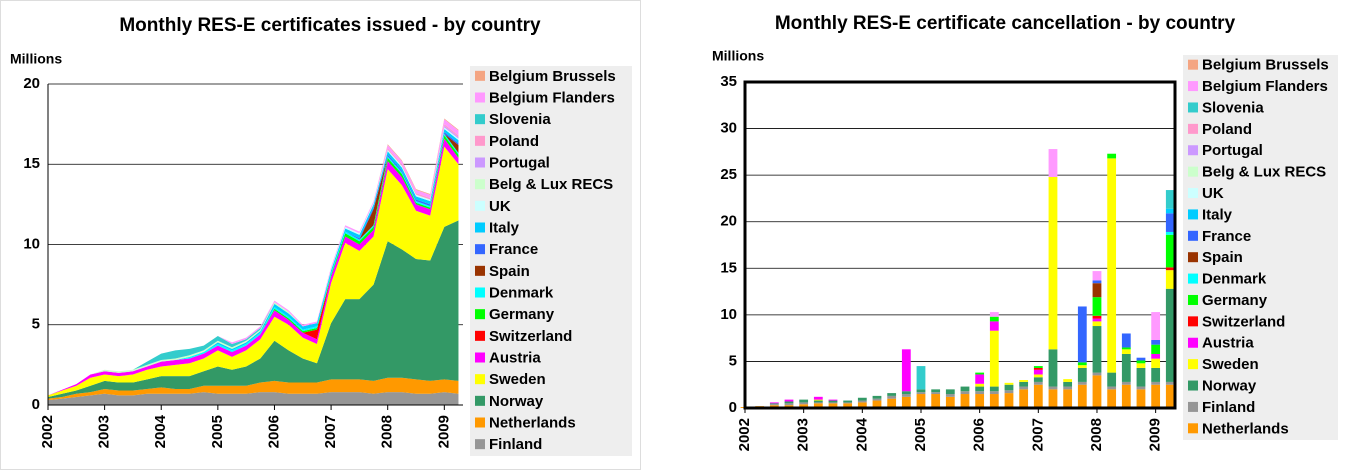 The height and width of the screenshot is (471, 1347). I want to click on legend-label: Poland, so click(1227, 129).